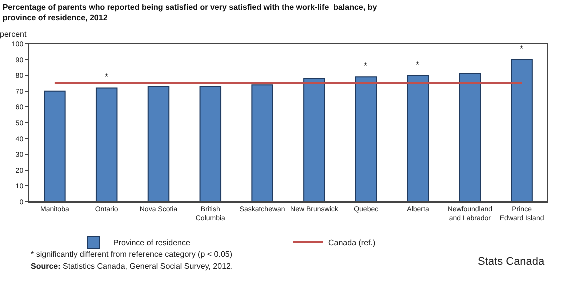 This screenshot has height=286, width=570. What do you see at coordinates (152, 243) in the screenshot?
I see `legend-label: Province of residence` at bounding box center [152, 243].